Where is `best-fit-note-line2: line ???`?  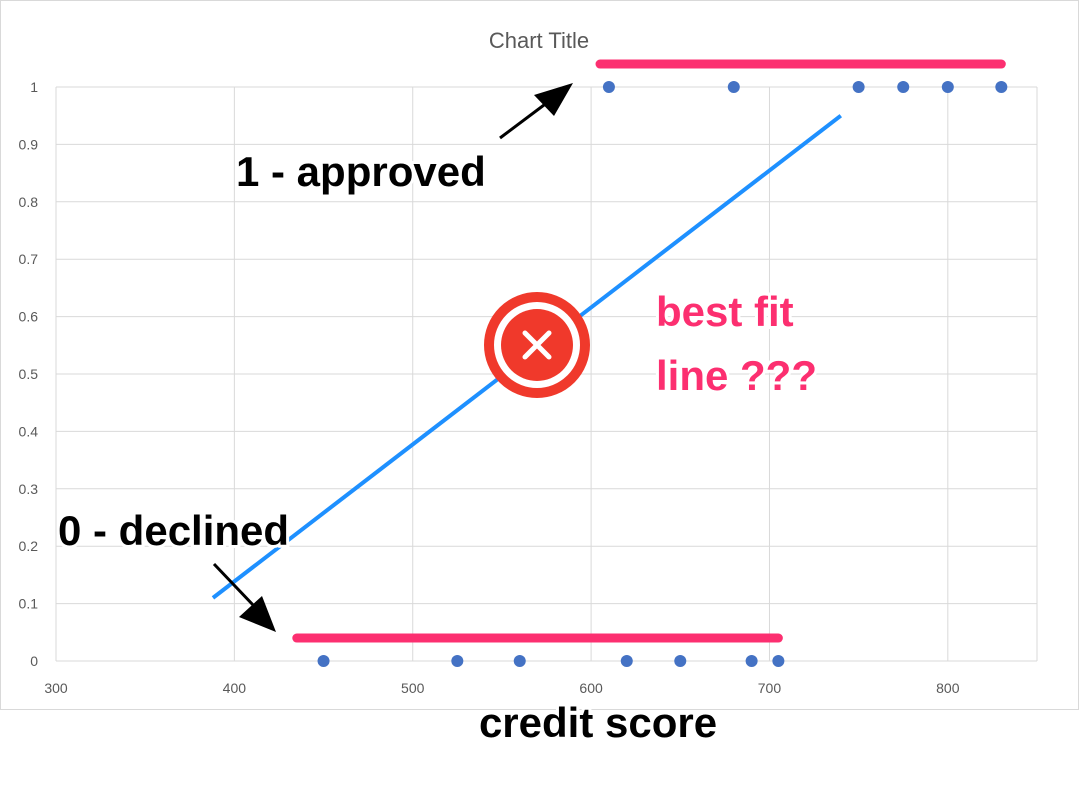 best-fit-note-line2: line ??? is located at coordinates (736, 375).